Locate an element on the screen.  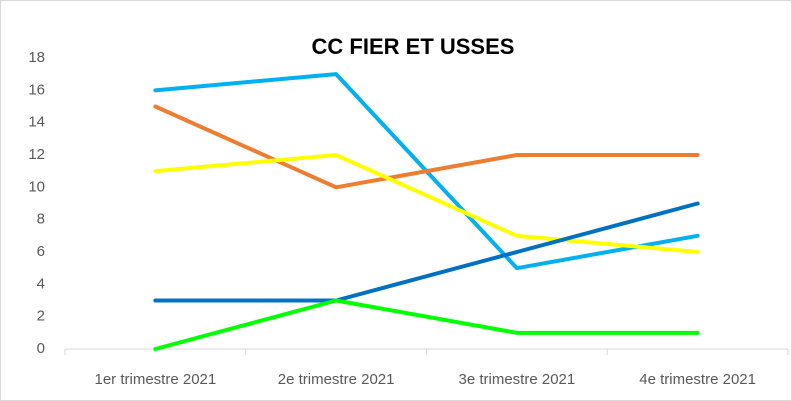
y-tick-label: 10 is located at coordinates (36, 186).